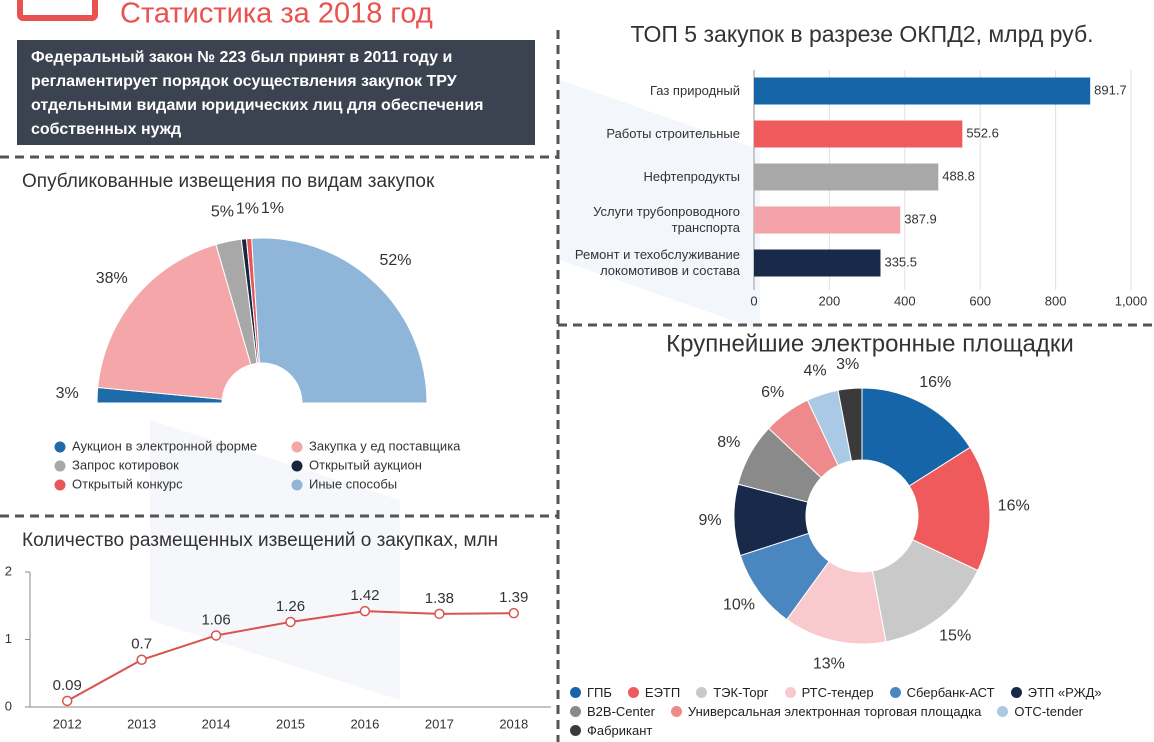 The image size is (1154, 742). What do you see at coordinates (112, 278) in the screenshot?
I see `value-label: 38%` at bounding box center [112, 278].